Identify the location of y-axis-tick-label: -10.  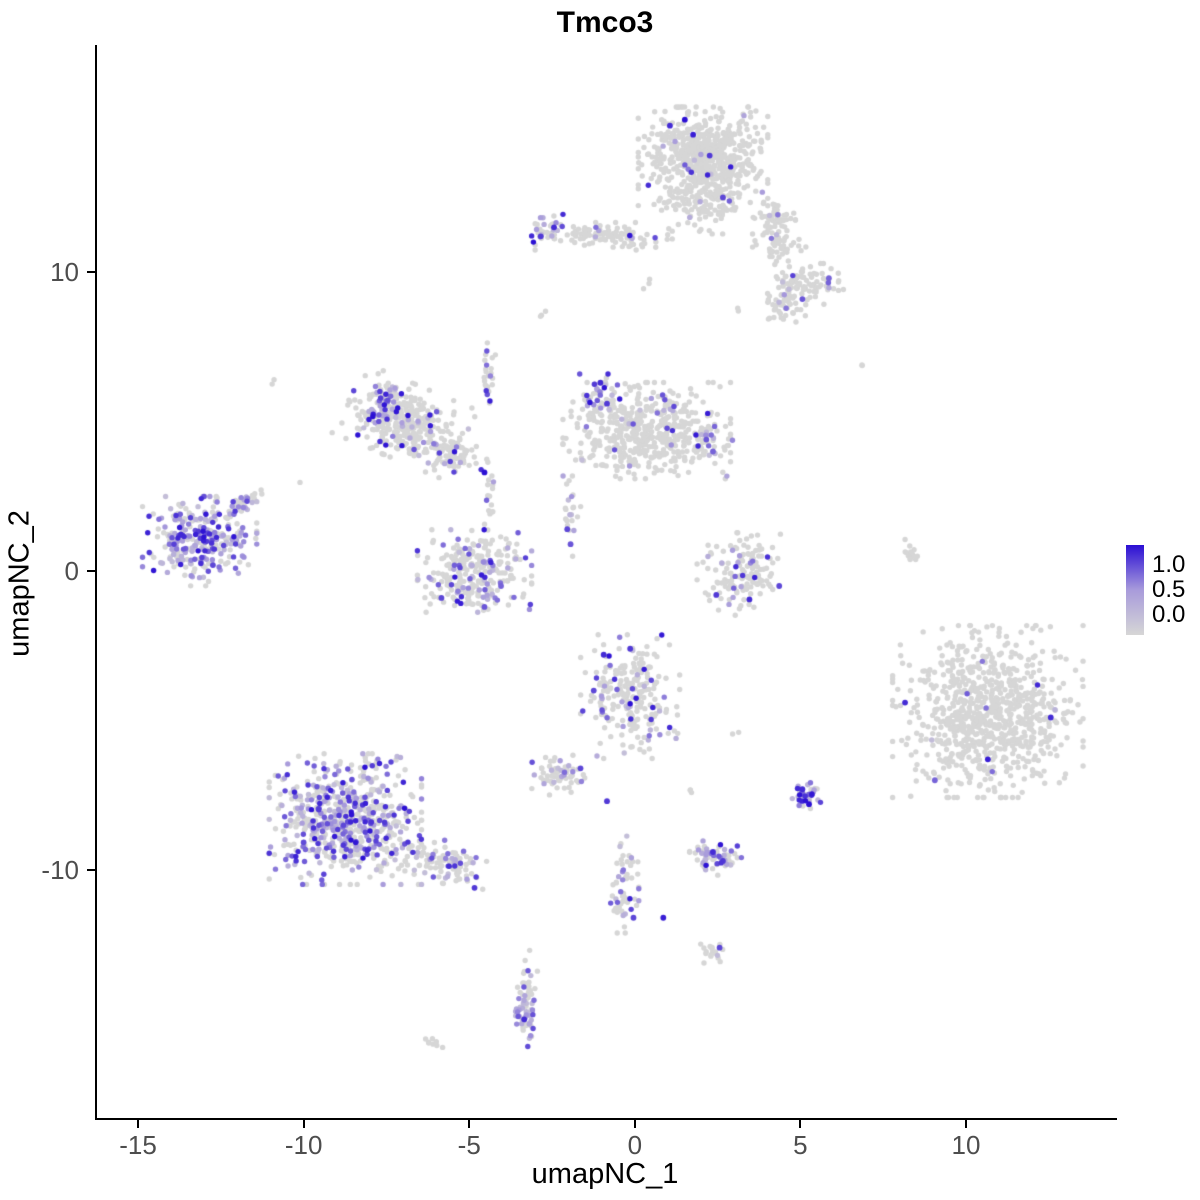
(60, 869).